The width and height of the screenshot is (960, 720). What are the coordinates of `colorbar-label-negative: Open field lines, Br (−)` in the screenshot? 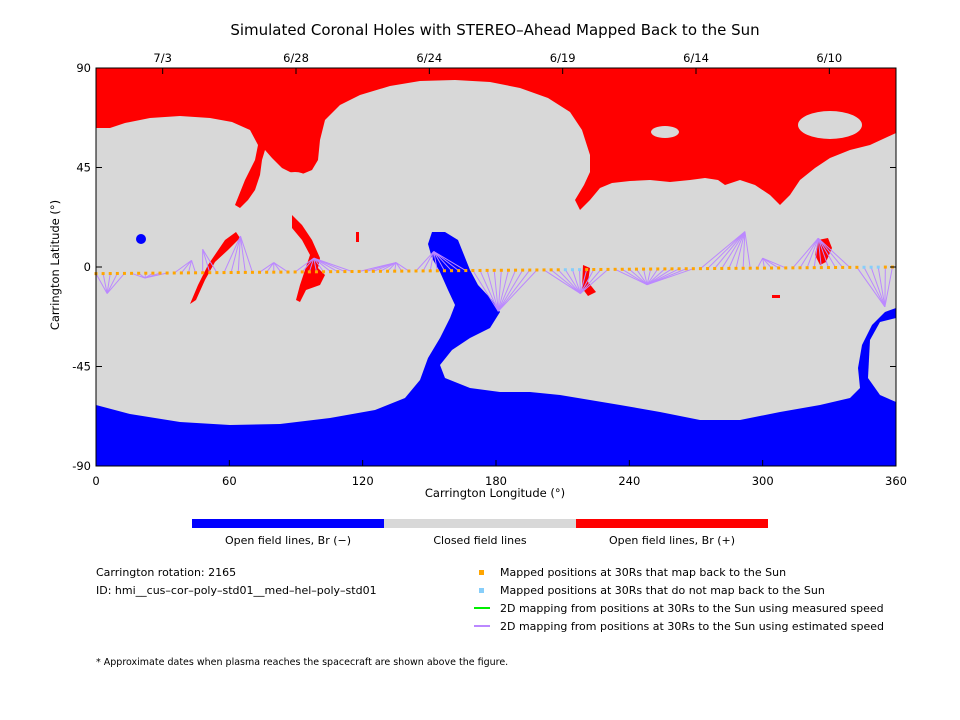 It's located at (288, 540).